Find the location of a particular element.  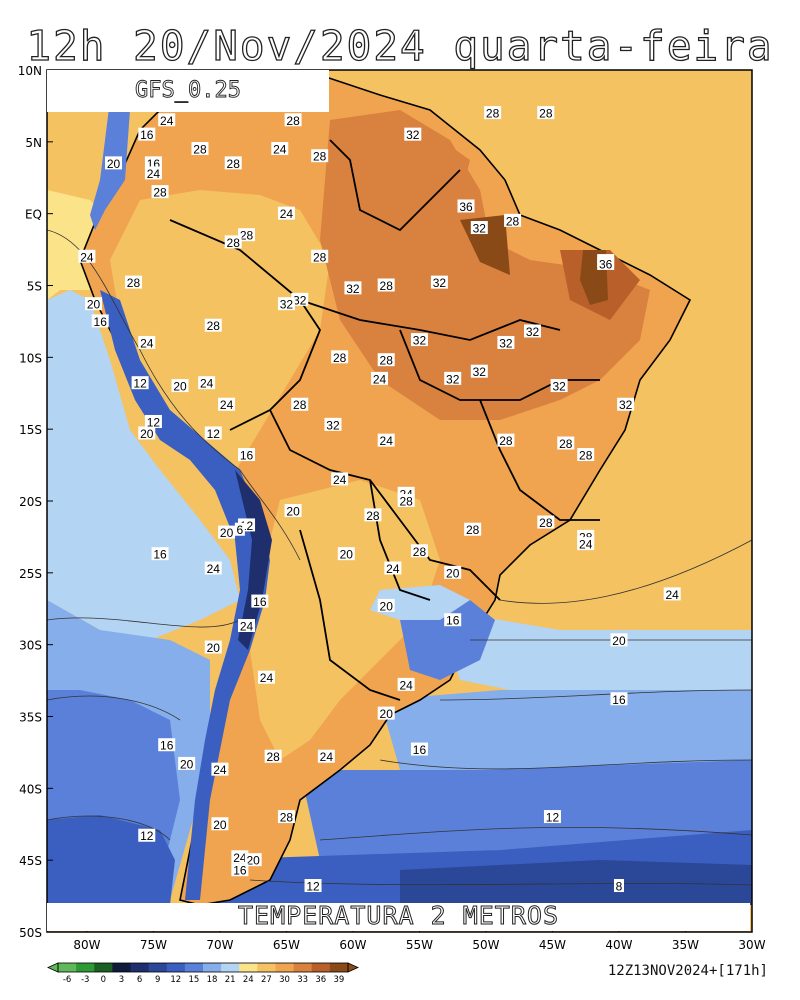

colorbar-tick-label: 30 is located at coordinates (284, 980).